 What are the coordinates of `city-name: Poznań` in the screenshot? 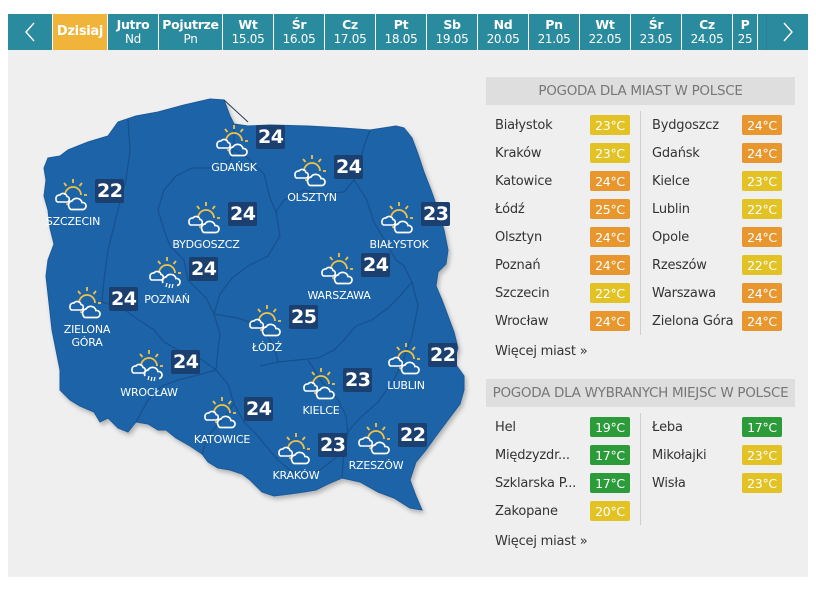 It's located at (518, 265).